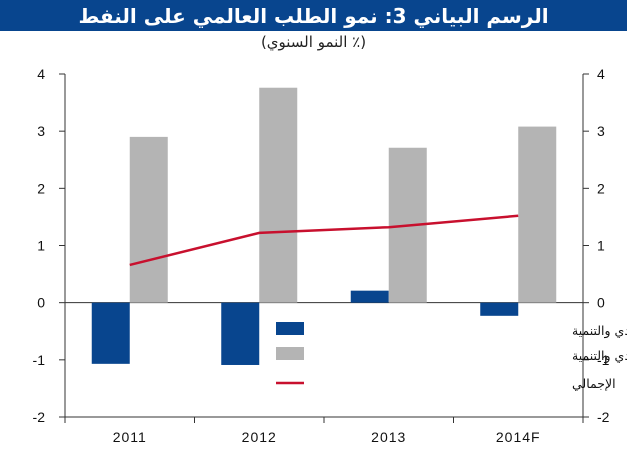 The width and height of the screenshot is (627, 450). Describe the element at coordinates (594, 383) in the screenshot. I see `legend-label: الإجمالي` at that location.